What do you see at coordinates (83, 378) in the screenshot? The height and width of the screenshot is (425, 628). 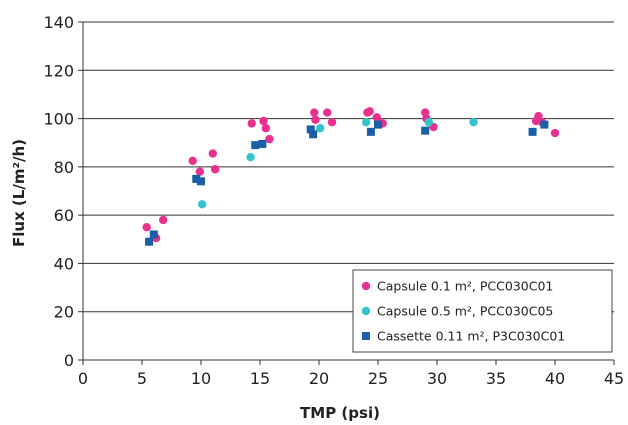 I see `x-tick-label: 0` at bounding box center [83, 378].